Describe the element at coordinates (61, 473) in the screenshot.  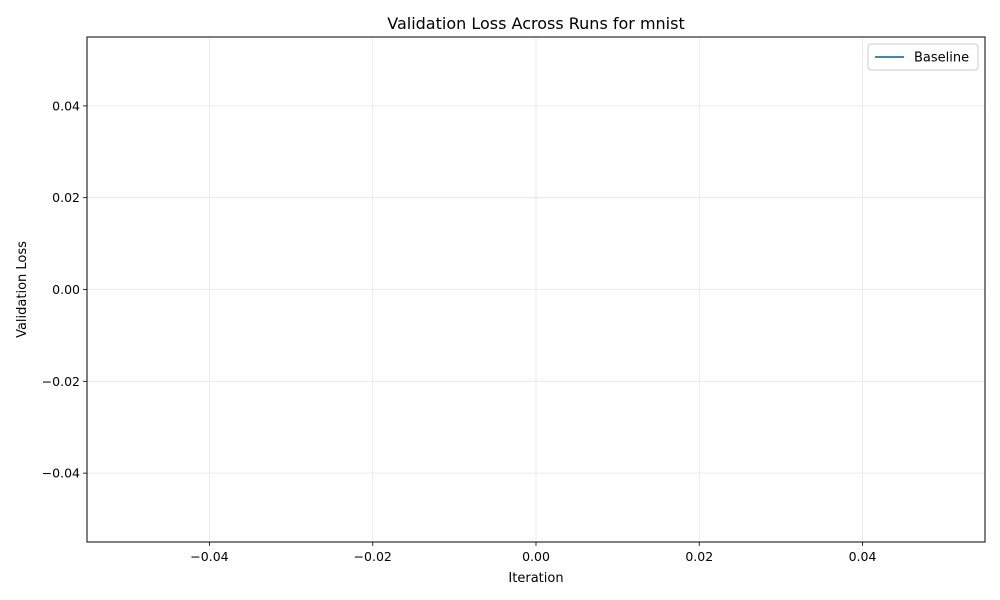
I see `y-tick-label: −0.04` at that location.